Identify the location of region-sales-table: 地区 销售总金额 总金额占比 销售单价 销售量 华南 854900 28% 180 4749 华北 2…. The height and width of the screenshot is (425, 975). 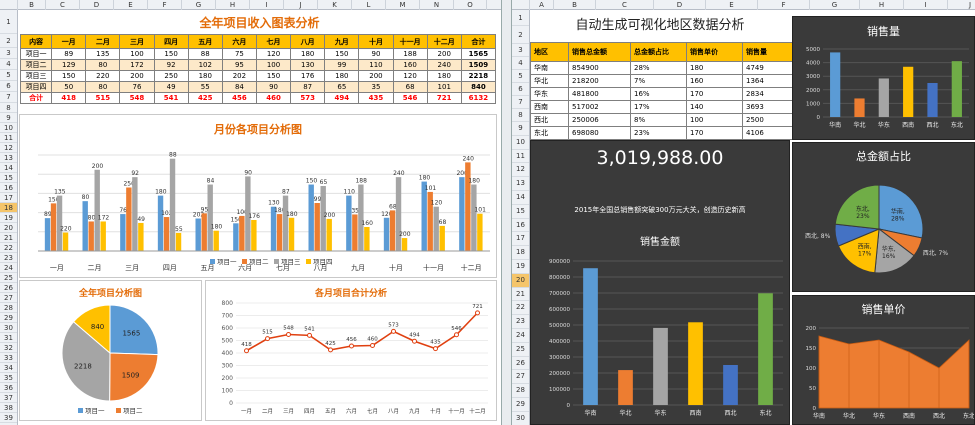
(664, 91).